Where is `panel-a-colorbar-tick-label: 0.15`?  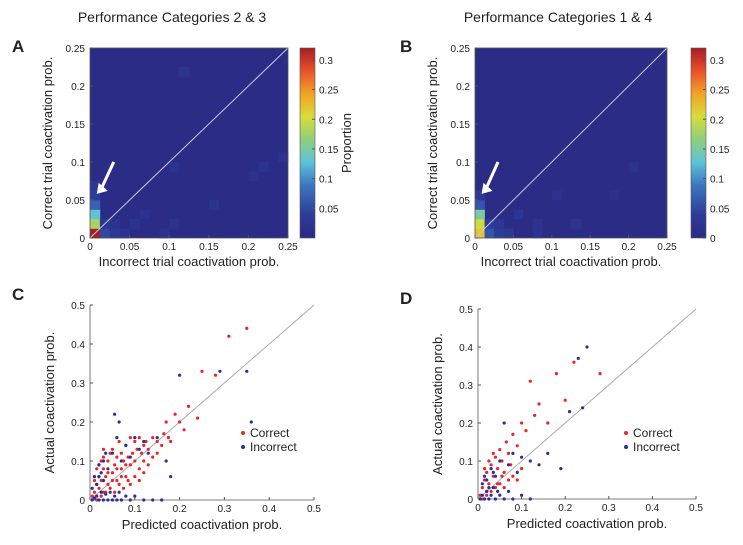 panel-a-colorbar-tick-label: 0.15 is located at coordinates (329, 150).